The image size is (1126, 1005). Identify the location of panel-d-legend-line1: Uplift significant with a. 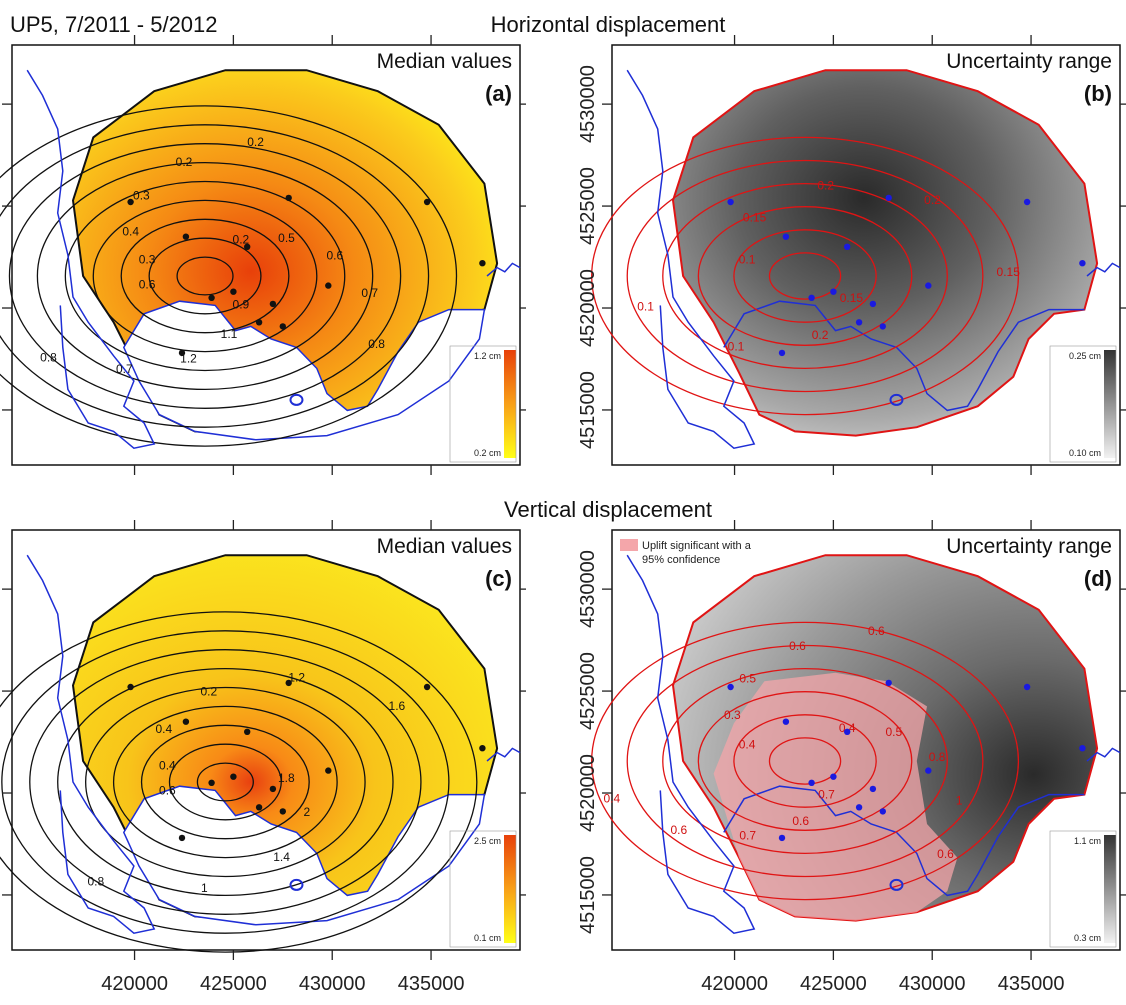
(697, 546).